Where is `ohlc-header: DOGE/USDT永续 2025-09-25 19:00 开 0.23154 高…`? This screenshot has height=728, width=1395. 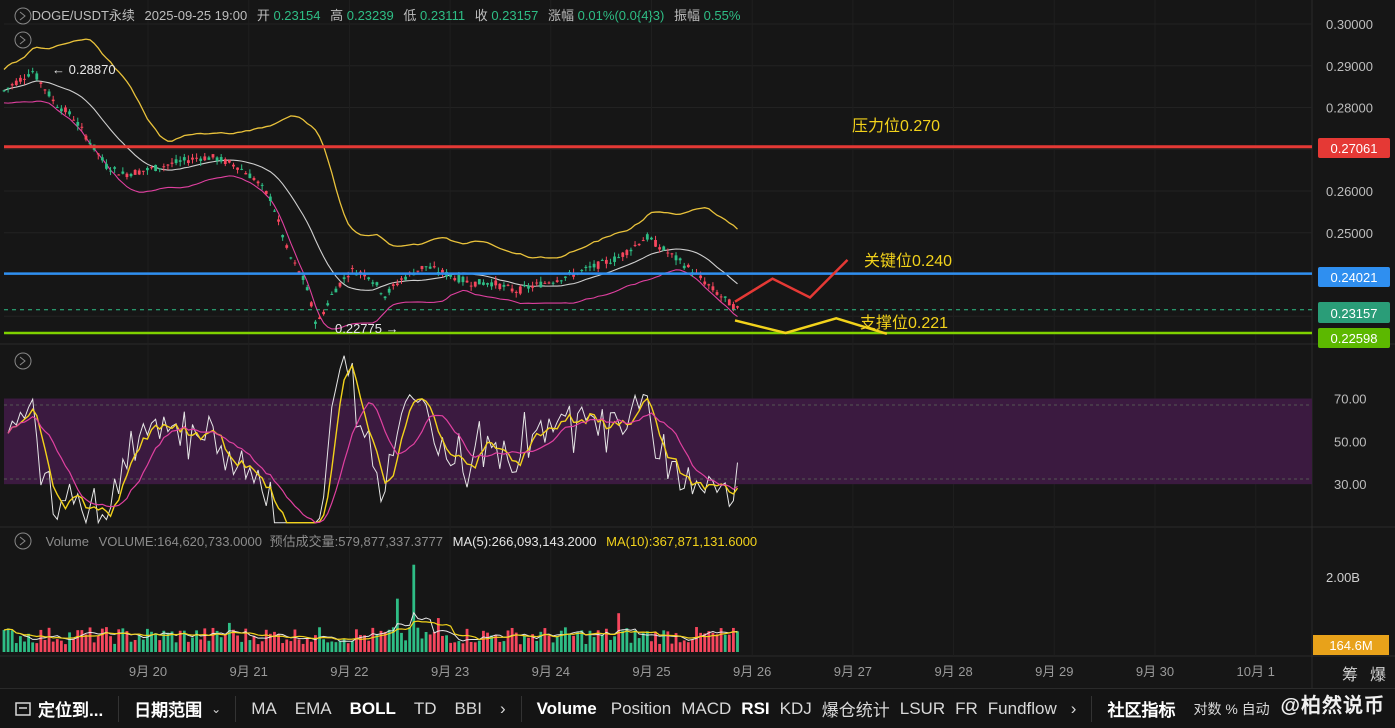 ohlc-header: DOGE/USDT永续 2025-09-25 19:00 开 0.23154 高… is located at coordinates (375, 14).